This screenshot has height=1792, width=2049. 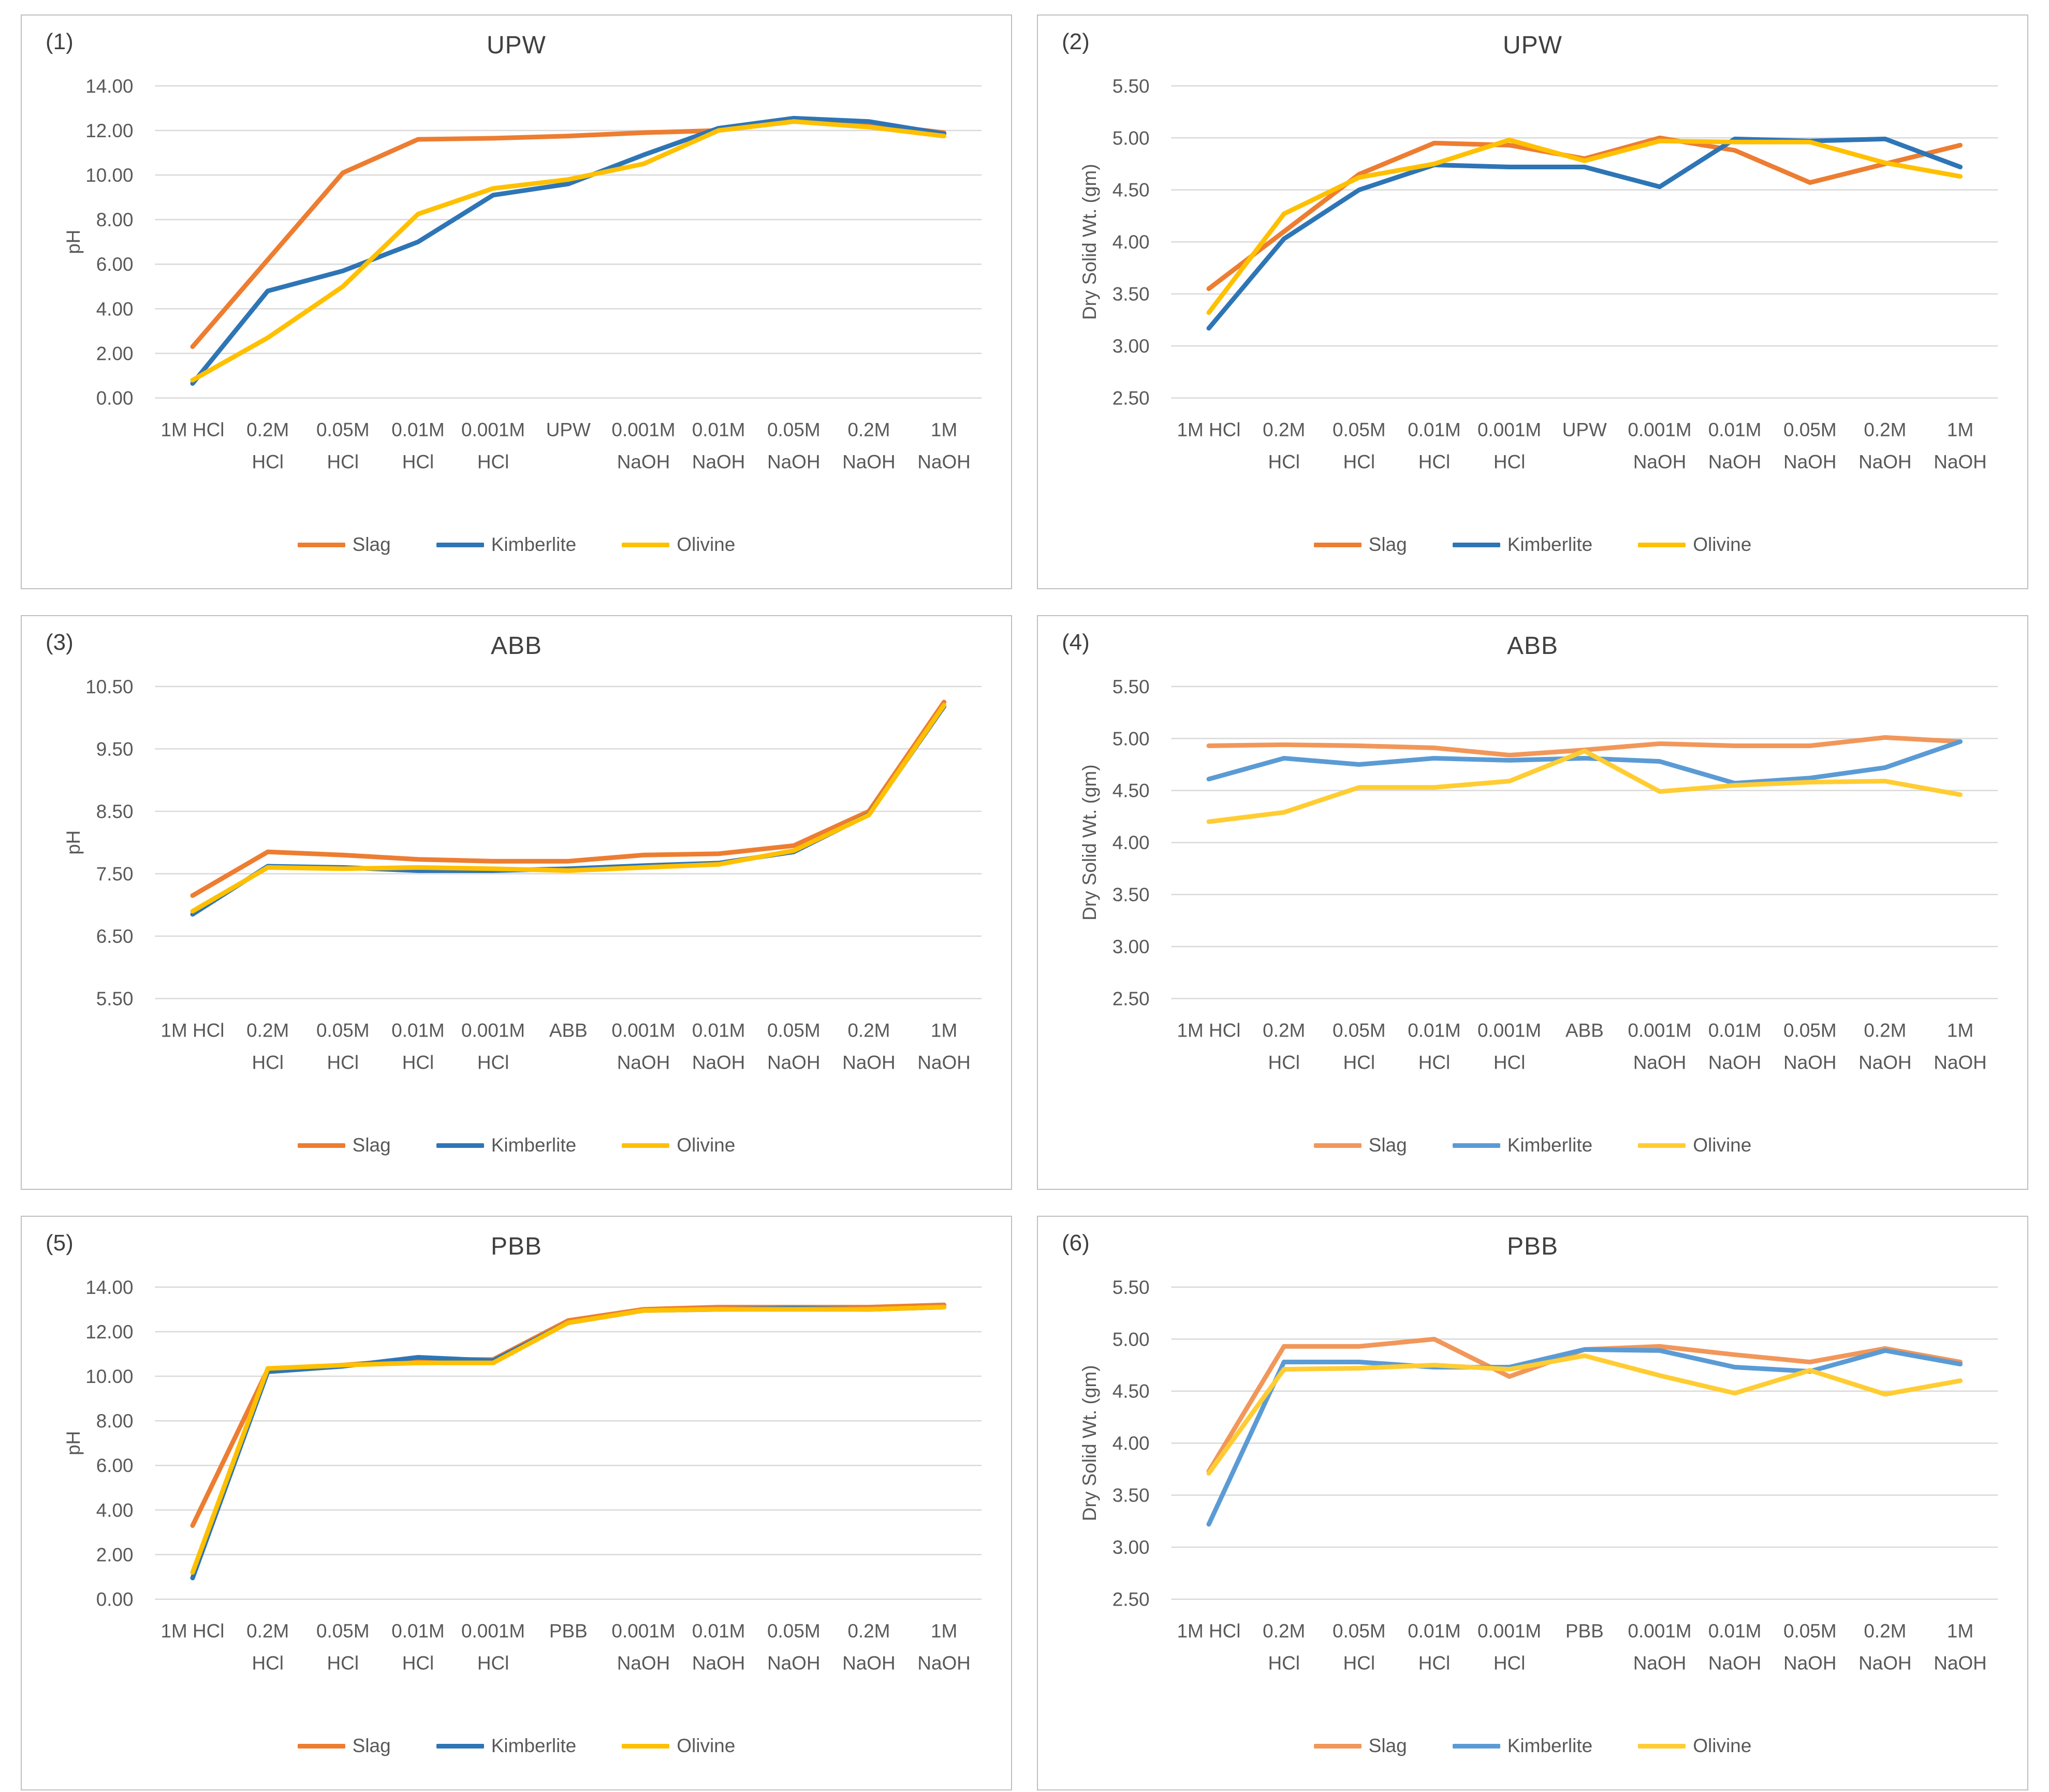 I want to click on y-tick-label: 14.00, so click(x=109, y=1287).